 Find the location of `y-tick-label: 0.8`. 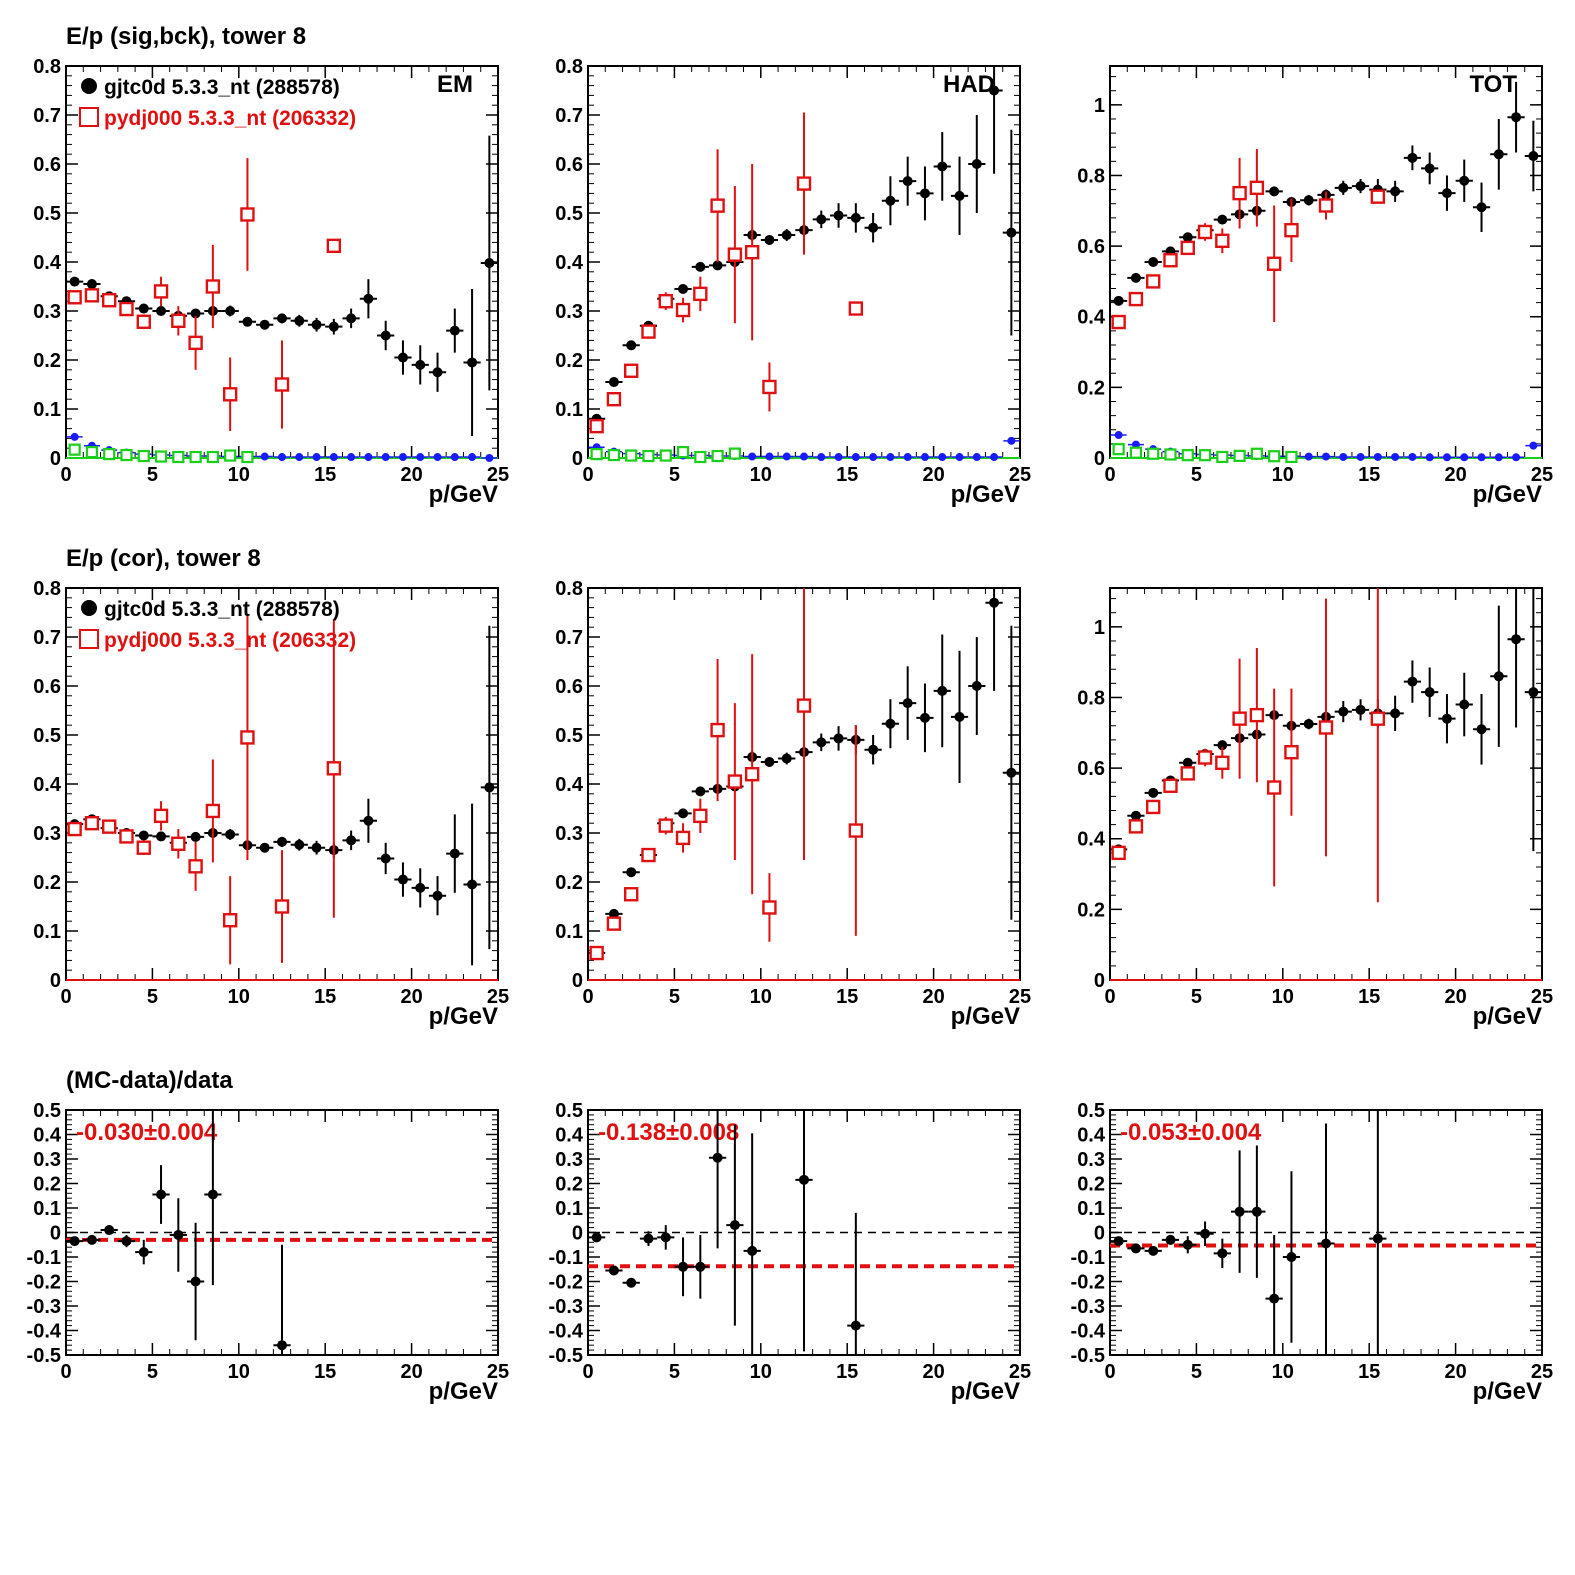

y-tick-label: 0.8 is located at coordinates (47, 67).